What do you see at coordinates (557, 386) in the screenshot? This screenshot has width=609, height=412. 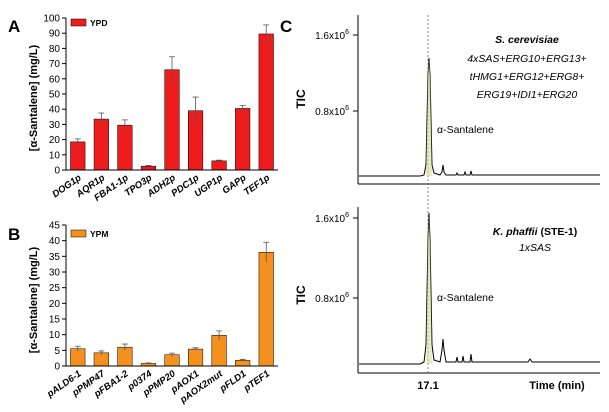 I see `panel-c-x-axis-label: Time (min)` at bounding box center [557, 386].